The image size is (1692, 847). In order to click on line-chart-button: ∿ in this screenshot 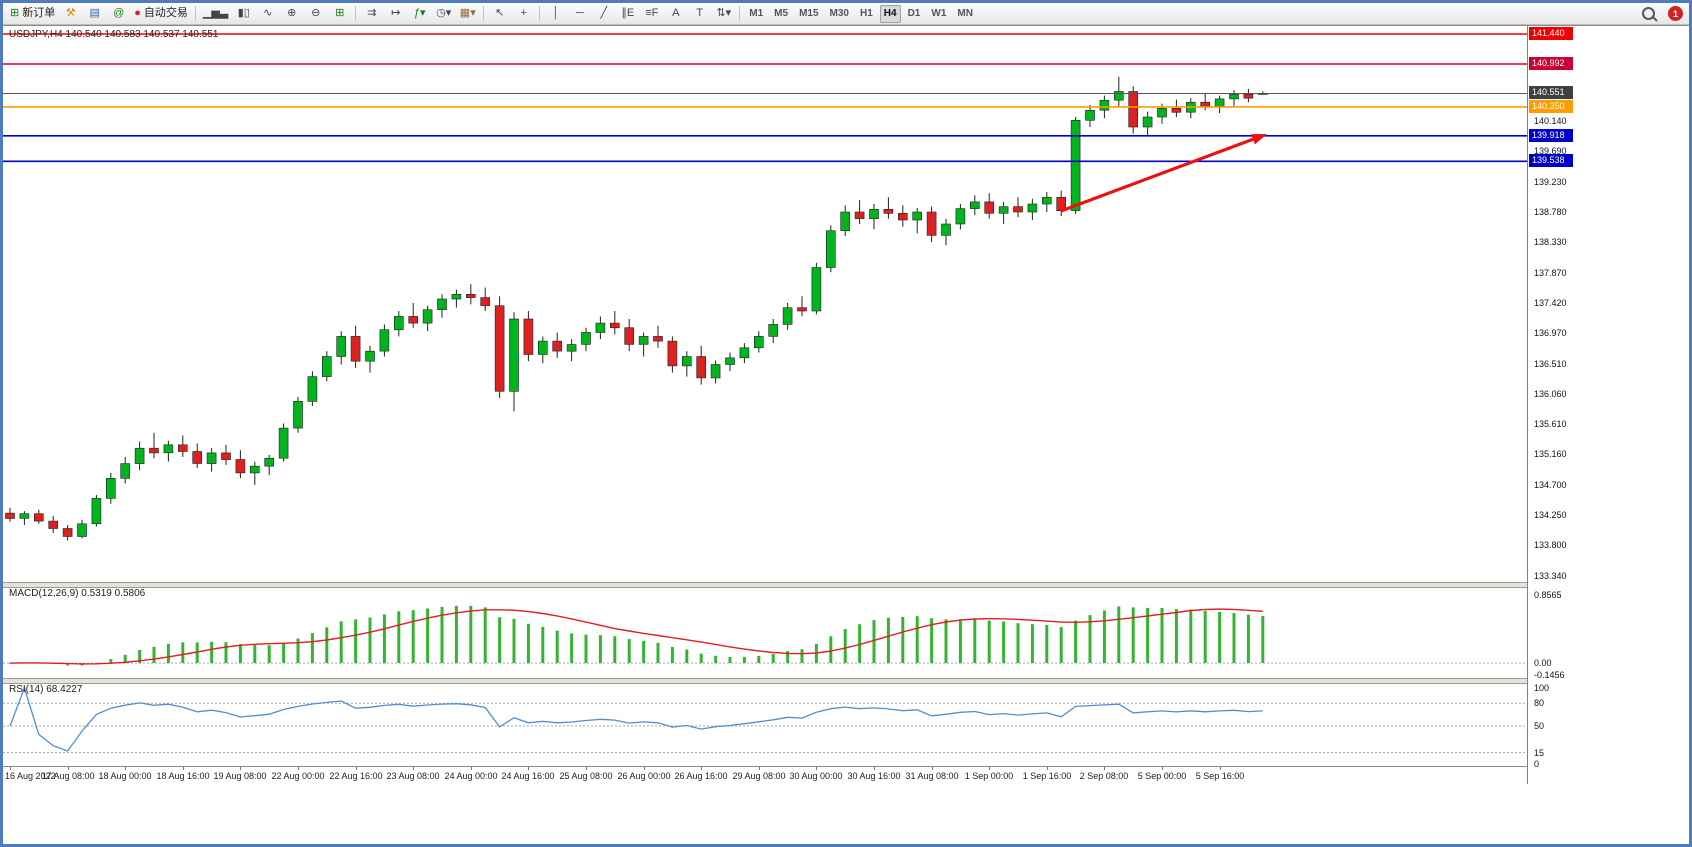, I will do `click(267, 14)`.